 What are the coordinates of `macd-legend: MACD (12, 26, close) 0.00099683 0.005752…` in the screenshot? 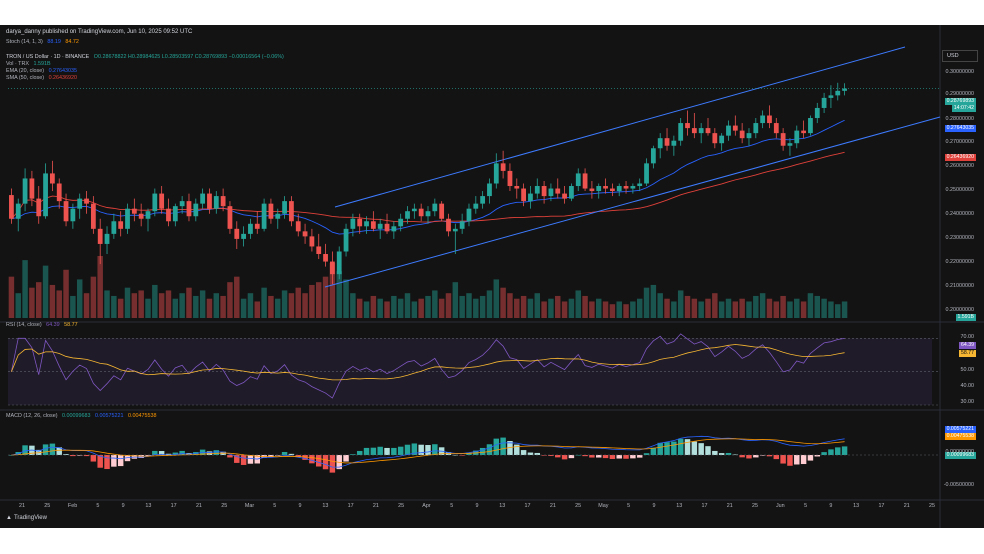 It's located at (81, 416).